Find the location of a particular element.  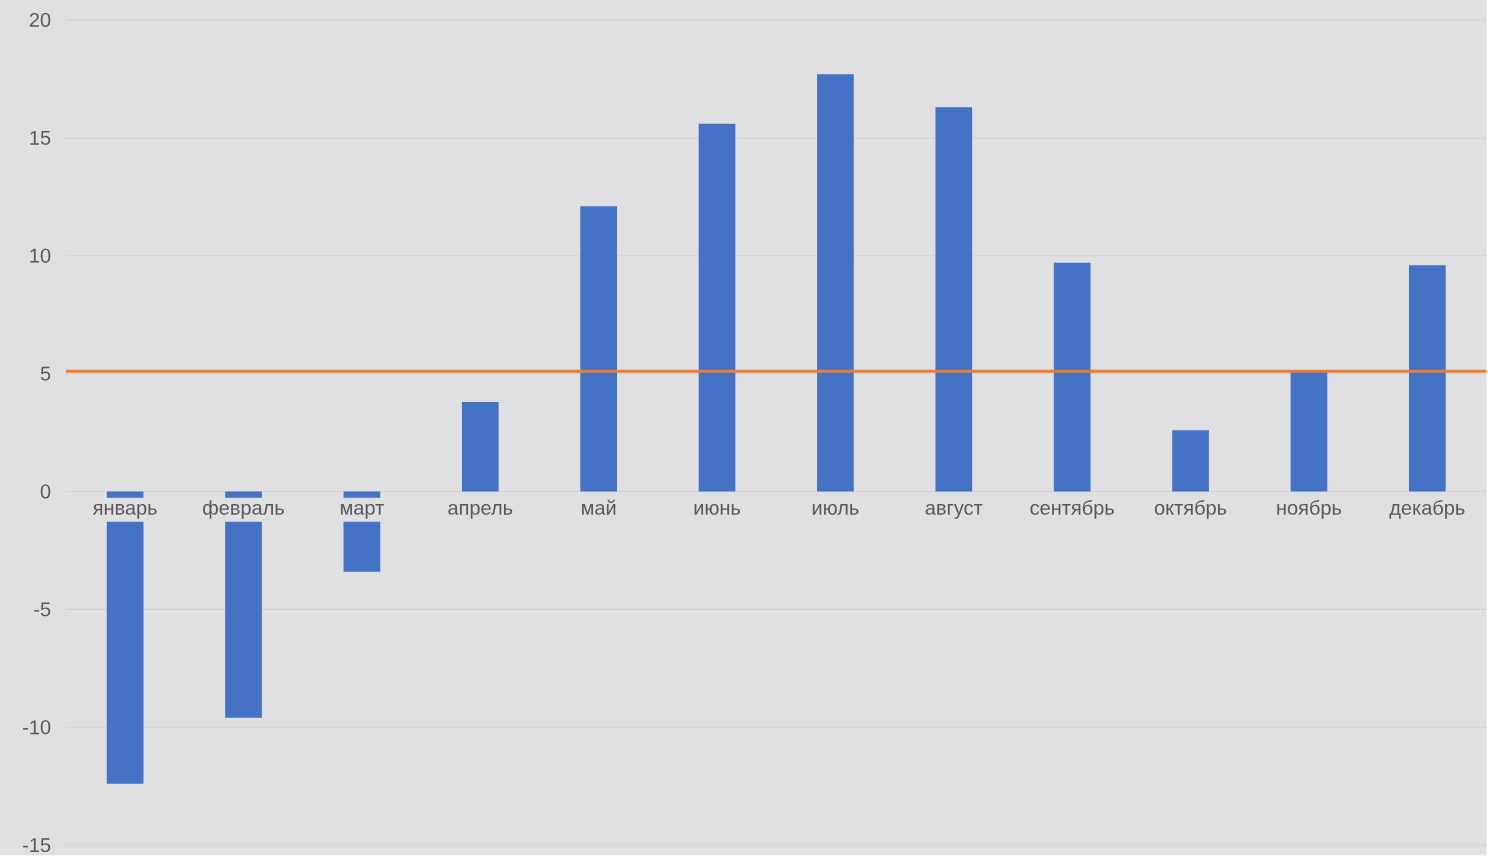

x-tick-label: июль is located at coordinates (835, 509).